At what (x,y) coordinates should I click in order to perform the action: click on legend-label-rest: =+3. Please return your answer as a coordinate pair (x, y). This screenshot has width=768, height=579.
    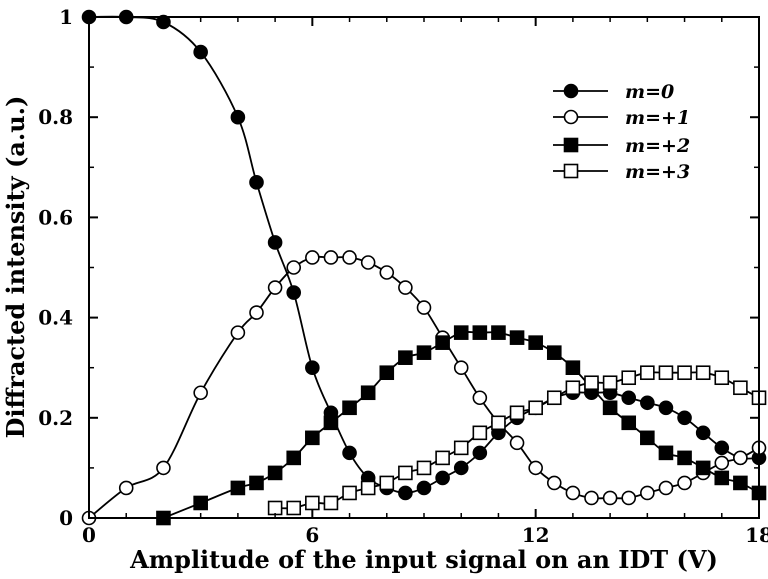
    Looking at the image, I should click on (667, 172).